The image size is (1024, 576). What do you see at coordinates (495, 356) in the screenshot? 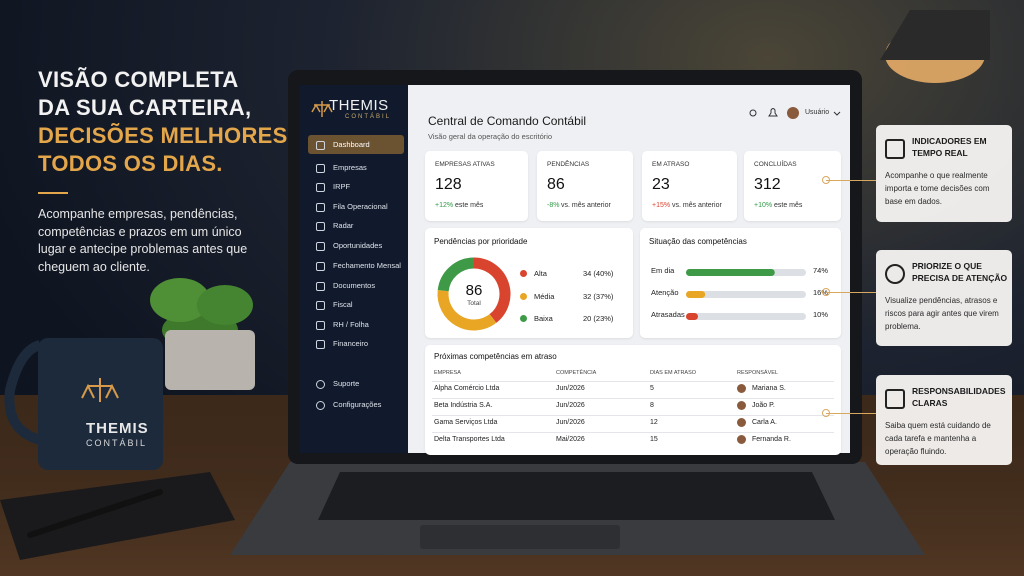
I see `panel-title: Próximas competências em atraso` at bounding box center [495, 356].